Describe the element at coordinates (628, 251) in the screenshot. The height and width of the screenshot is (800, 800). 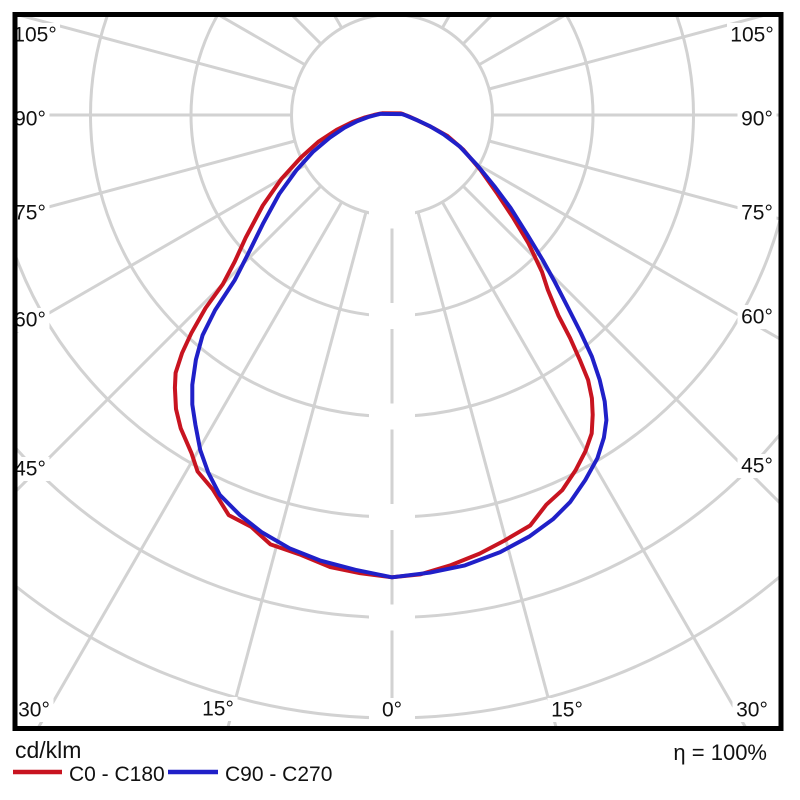
I see `grid-ray-60deg` at that location.